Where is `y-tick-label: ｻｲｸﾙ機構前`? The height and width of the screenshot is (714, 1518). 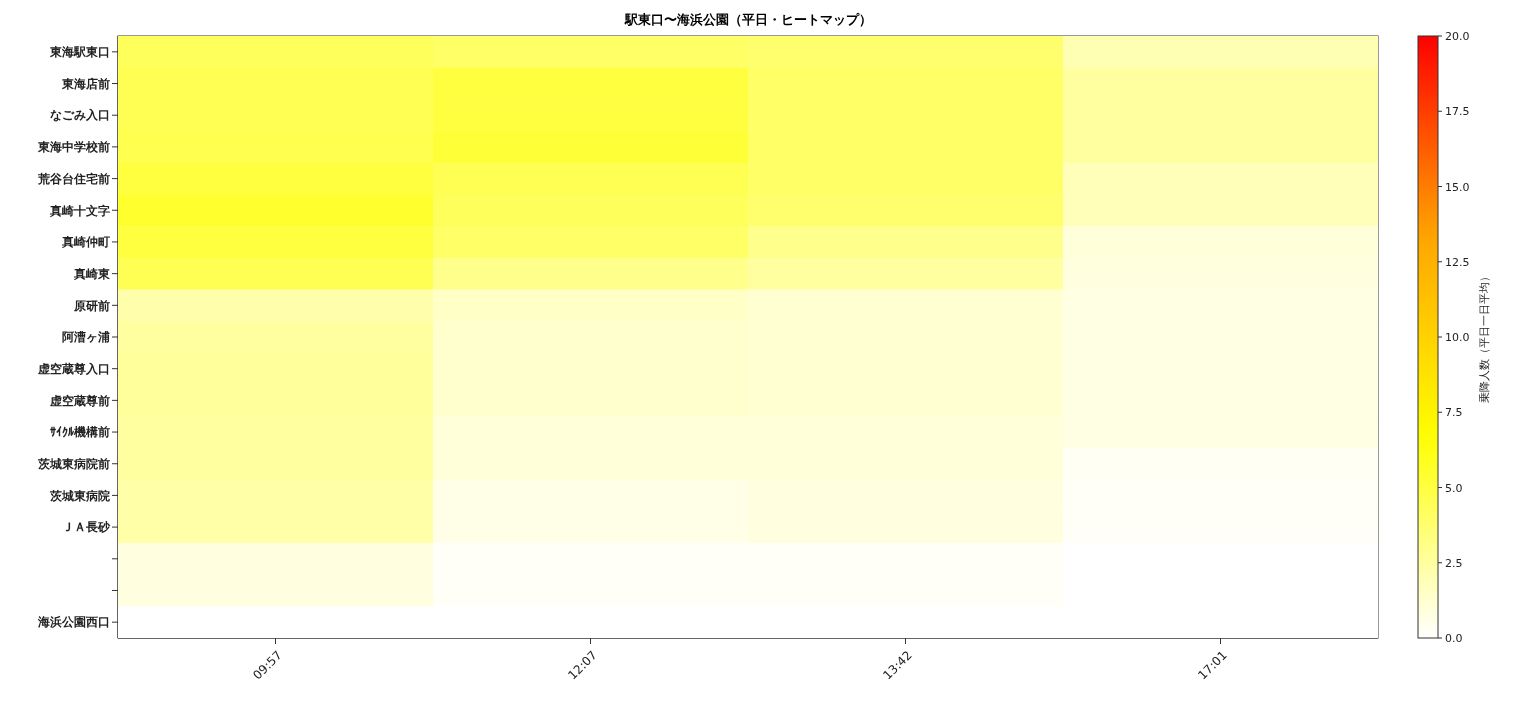
y-tick-label: ｻｲｸﾙ機構前 is located at coordinates (80, 432).